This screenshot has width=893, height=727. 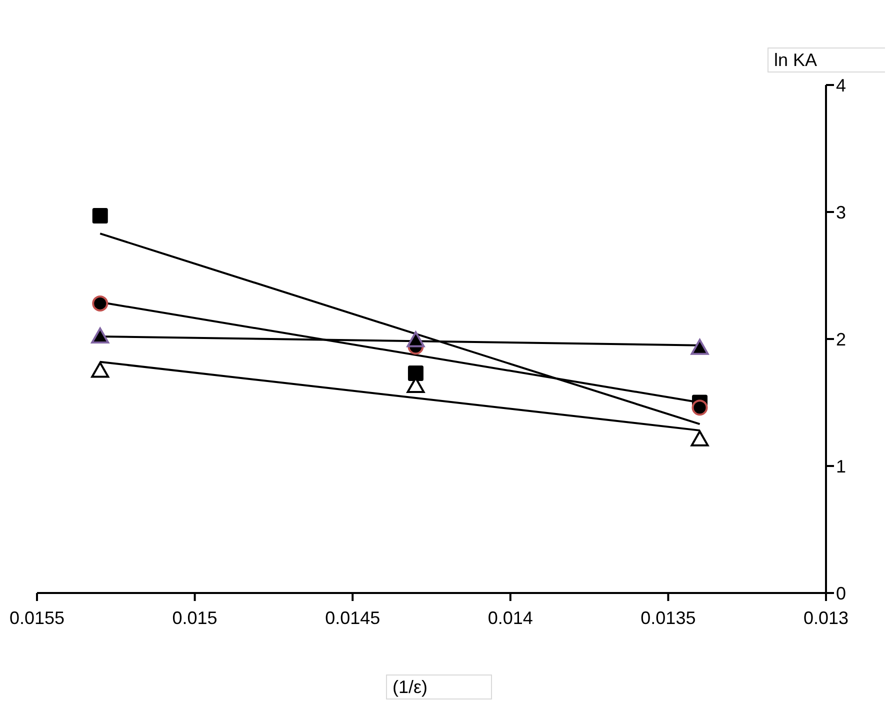 I want to click on y-tick-label: 4, so click(x=841, y=85).